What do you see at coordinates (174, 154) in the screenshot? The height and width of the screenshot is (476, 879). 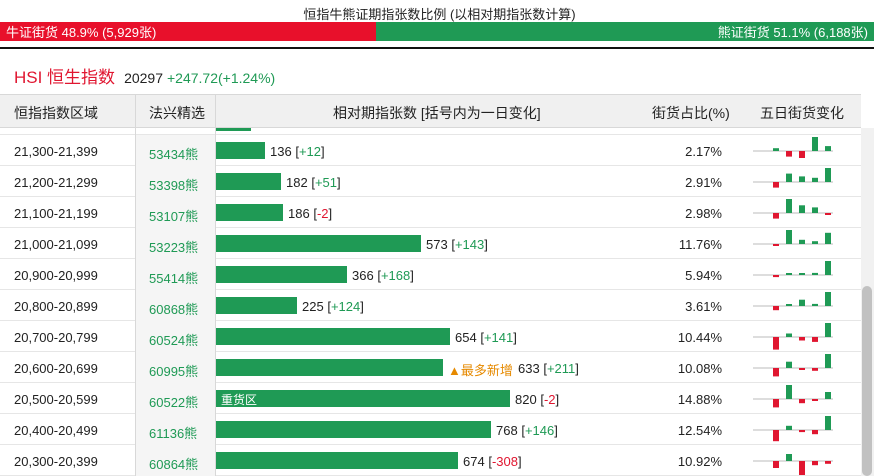 I see `warrant-code-link: 53434熊` at bounding box center [174, 154].